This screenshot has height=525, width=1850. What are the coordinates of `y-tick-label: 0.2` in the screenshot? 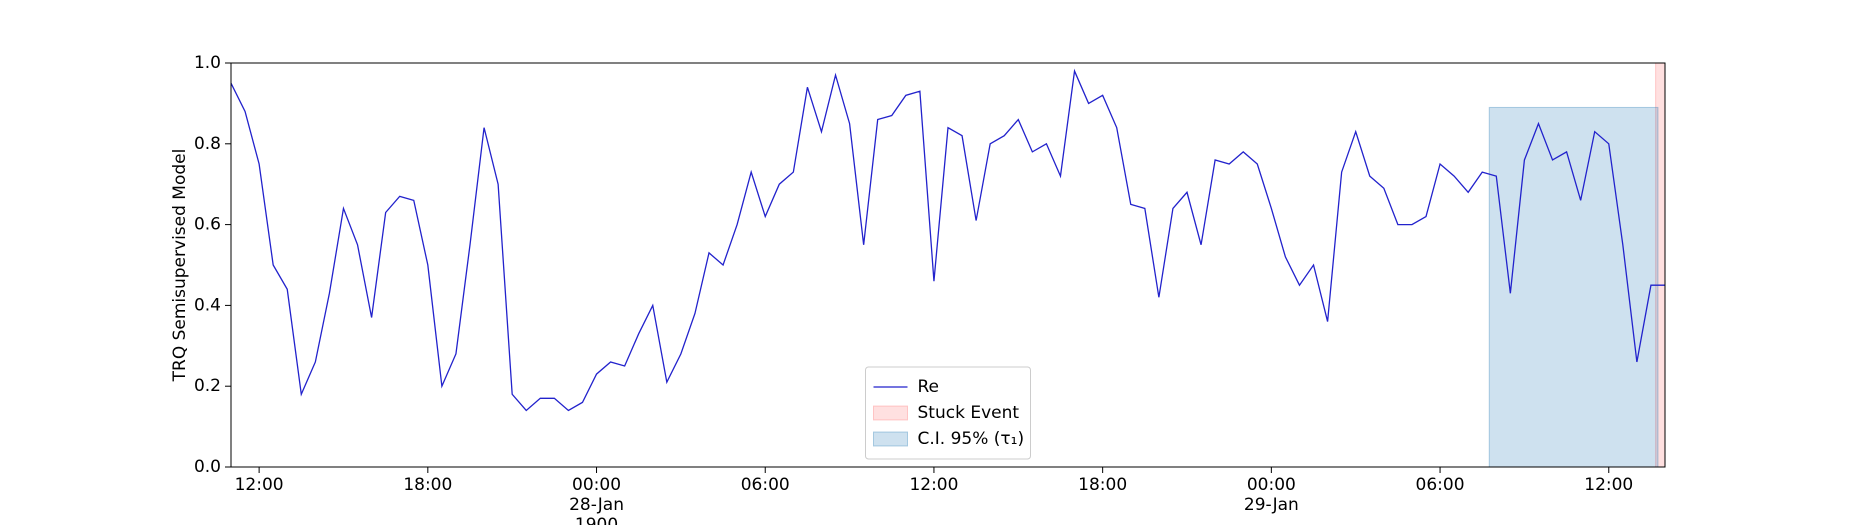 It's located at (207, 386).